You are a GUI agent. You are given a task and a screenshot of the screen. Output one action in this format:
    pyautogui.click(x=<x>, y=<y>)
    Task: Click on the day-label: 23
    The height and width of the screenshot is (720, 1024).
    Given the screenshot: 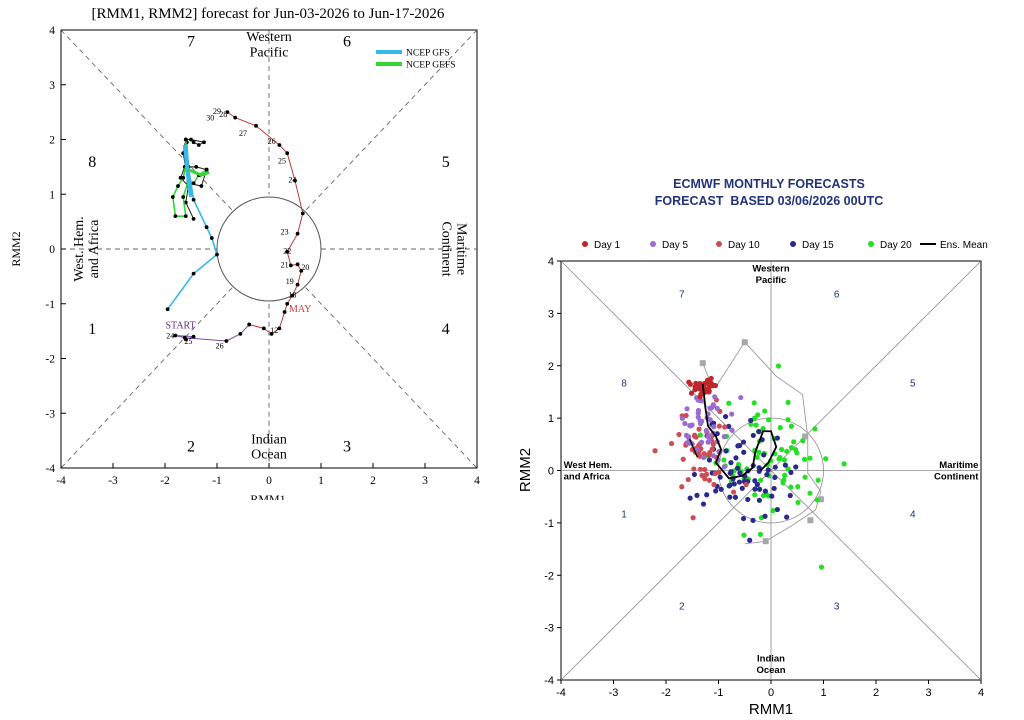 What is the action you would take?
    pyautogui.click(x=285, y=232)
    